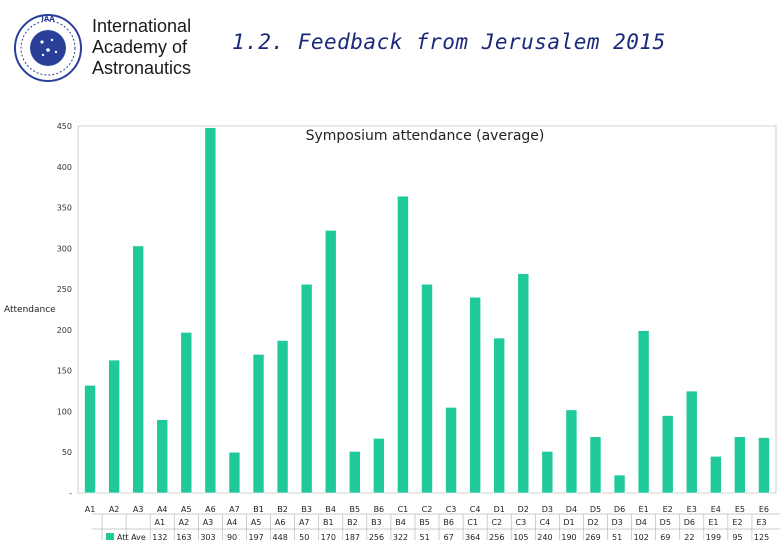 The image size is (780, 540). What do you see at coordinates (617, 522) in the screenshot?
I see `table-header-cell: D3` at bounding box center [617, 522].